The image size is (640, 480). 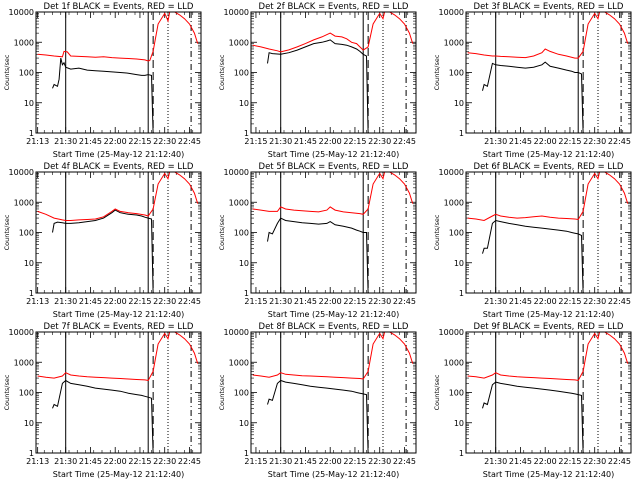 What do you see at coordinates (334, 7) in the screenshot?
I see `panel-title: Det 2f BLACK = Events, RED = LLD` at bounding box center [334, 7].